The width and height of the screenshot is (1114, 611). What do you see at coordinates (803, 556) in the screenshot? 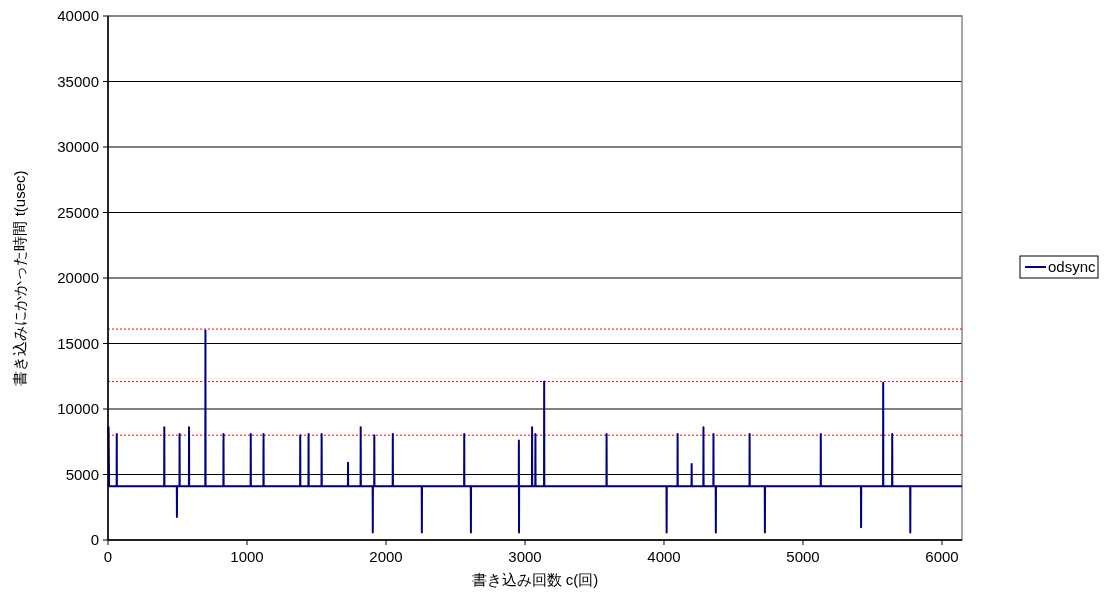
I see `x-tick-label: 5000` at bounding box center [803, 556].